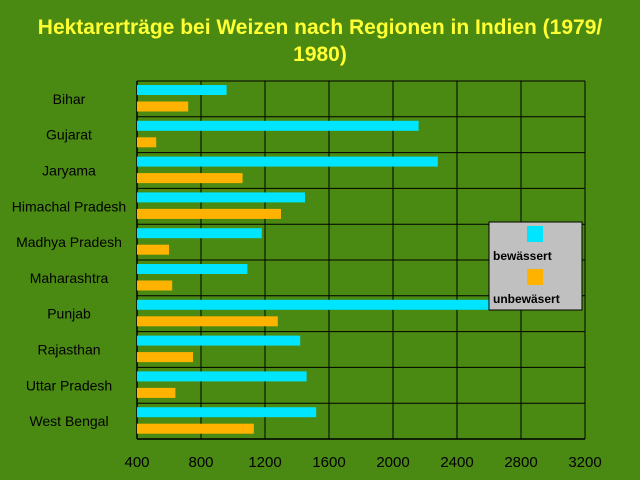  Describe the element at coordinates (69, 278) in the screenshot. I see `category-label: Maharashtra` at that location.